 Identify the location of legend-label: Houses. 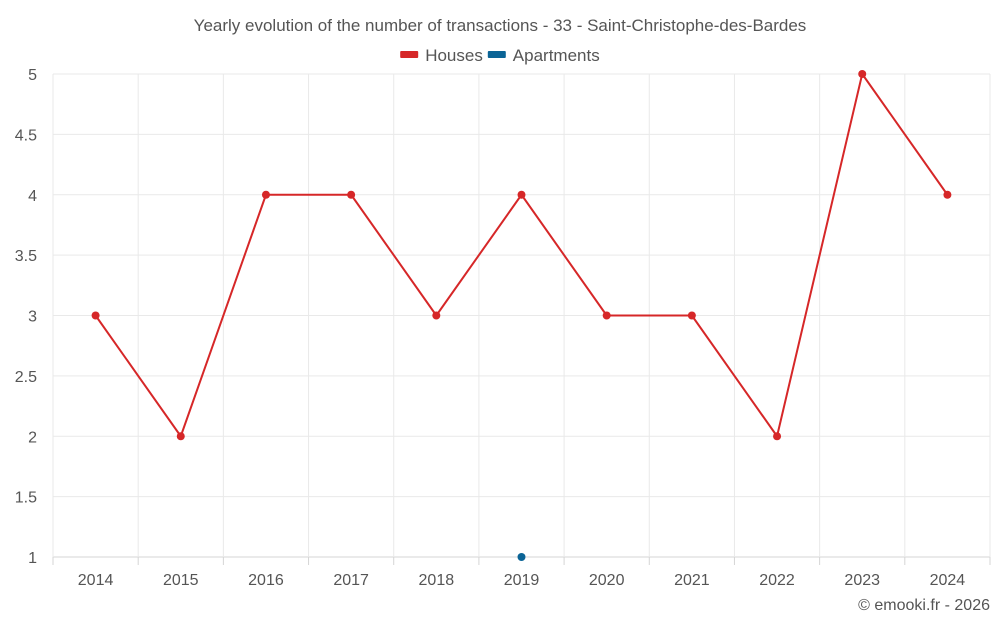
(454, 55).